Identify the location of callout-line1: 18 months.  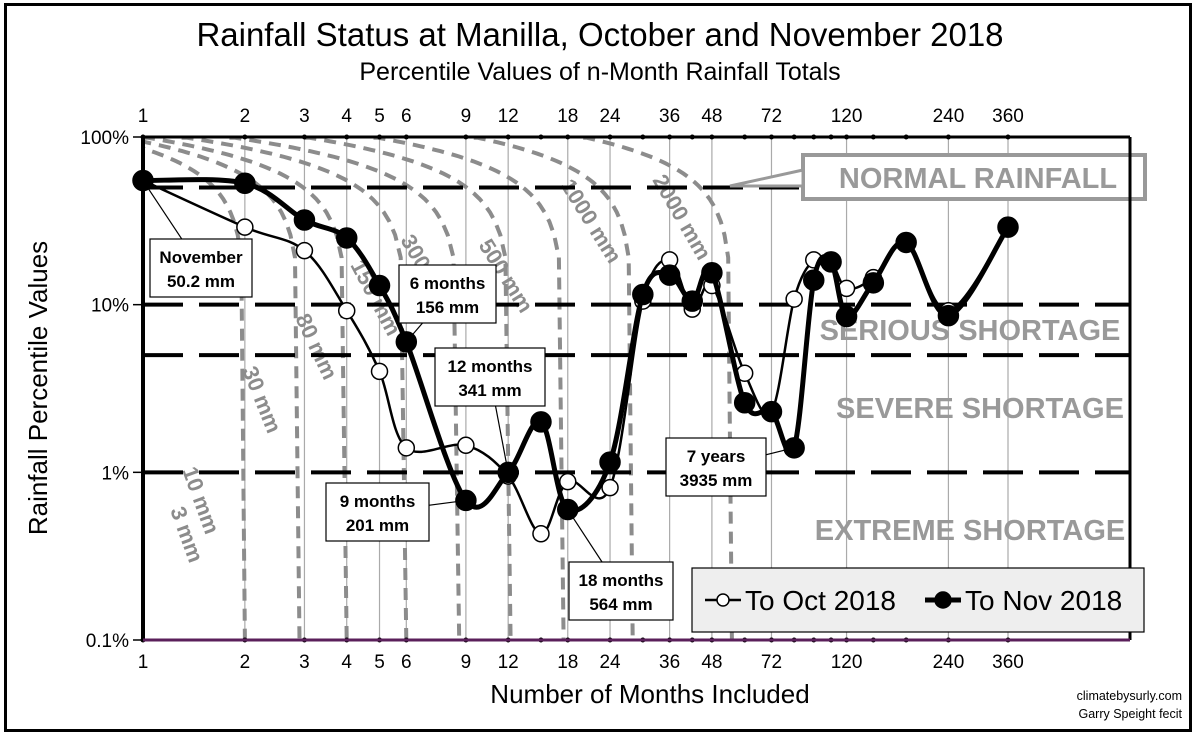
(620, 580).